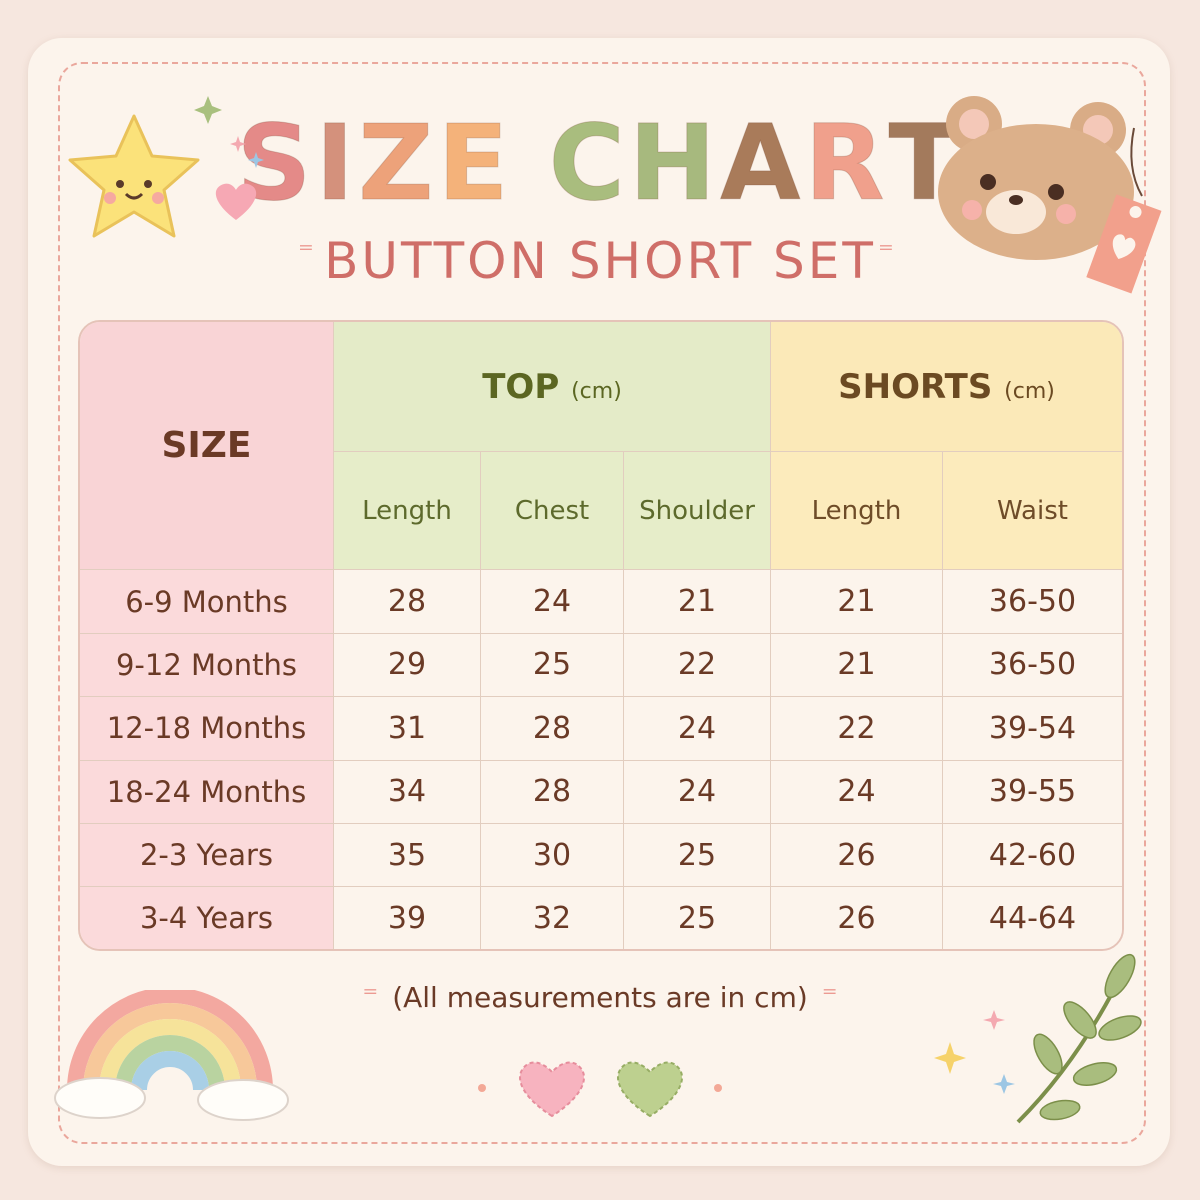 The width and height of the screenshot is (1200, 1200). What do you see at coordinates (207, 602) in the screenshot?
I see `size-cell: 6-9 Months` at bounding box center [207, 602].